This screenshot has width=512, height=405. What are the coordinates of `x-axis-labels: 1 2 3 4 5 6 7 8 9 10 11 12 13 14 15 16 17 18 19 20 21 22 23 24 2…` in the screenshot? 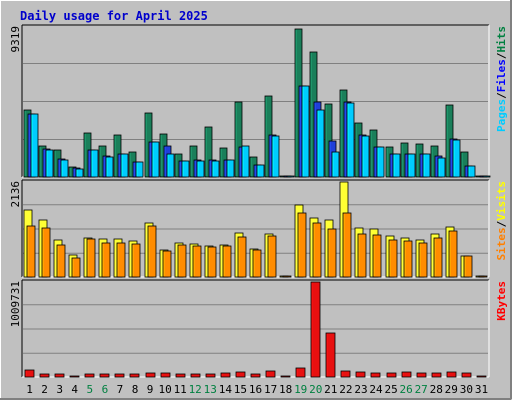 It's located at (257, 389).